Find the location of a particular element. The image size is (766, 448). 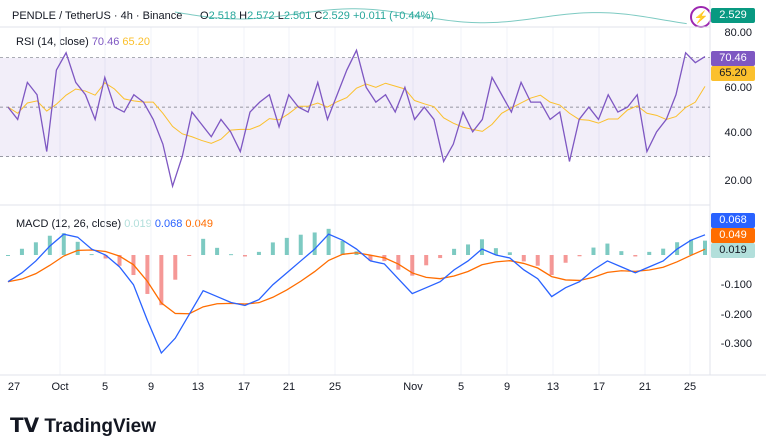

price-tag: 2.529 is located at coordinates (733, 15).